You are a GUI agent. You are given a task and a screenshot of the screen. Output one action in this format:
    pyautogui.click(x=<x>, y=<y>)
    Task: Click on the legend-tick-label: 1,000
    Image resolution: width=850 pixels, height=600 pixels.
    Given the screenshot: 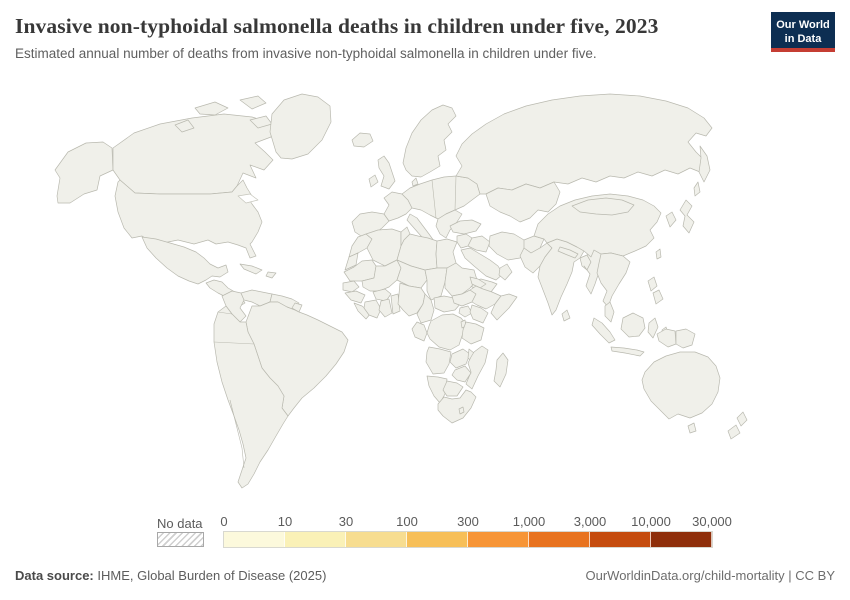 What is the action you would take?
    pyautogui.click(x=529, y=521)
    